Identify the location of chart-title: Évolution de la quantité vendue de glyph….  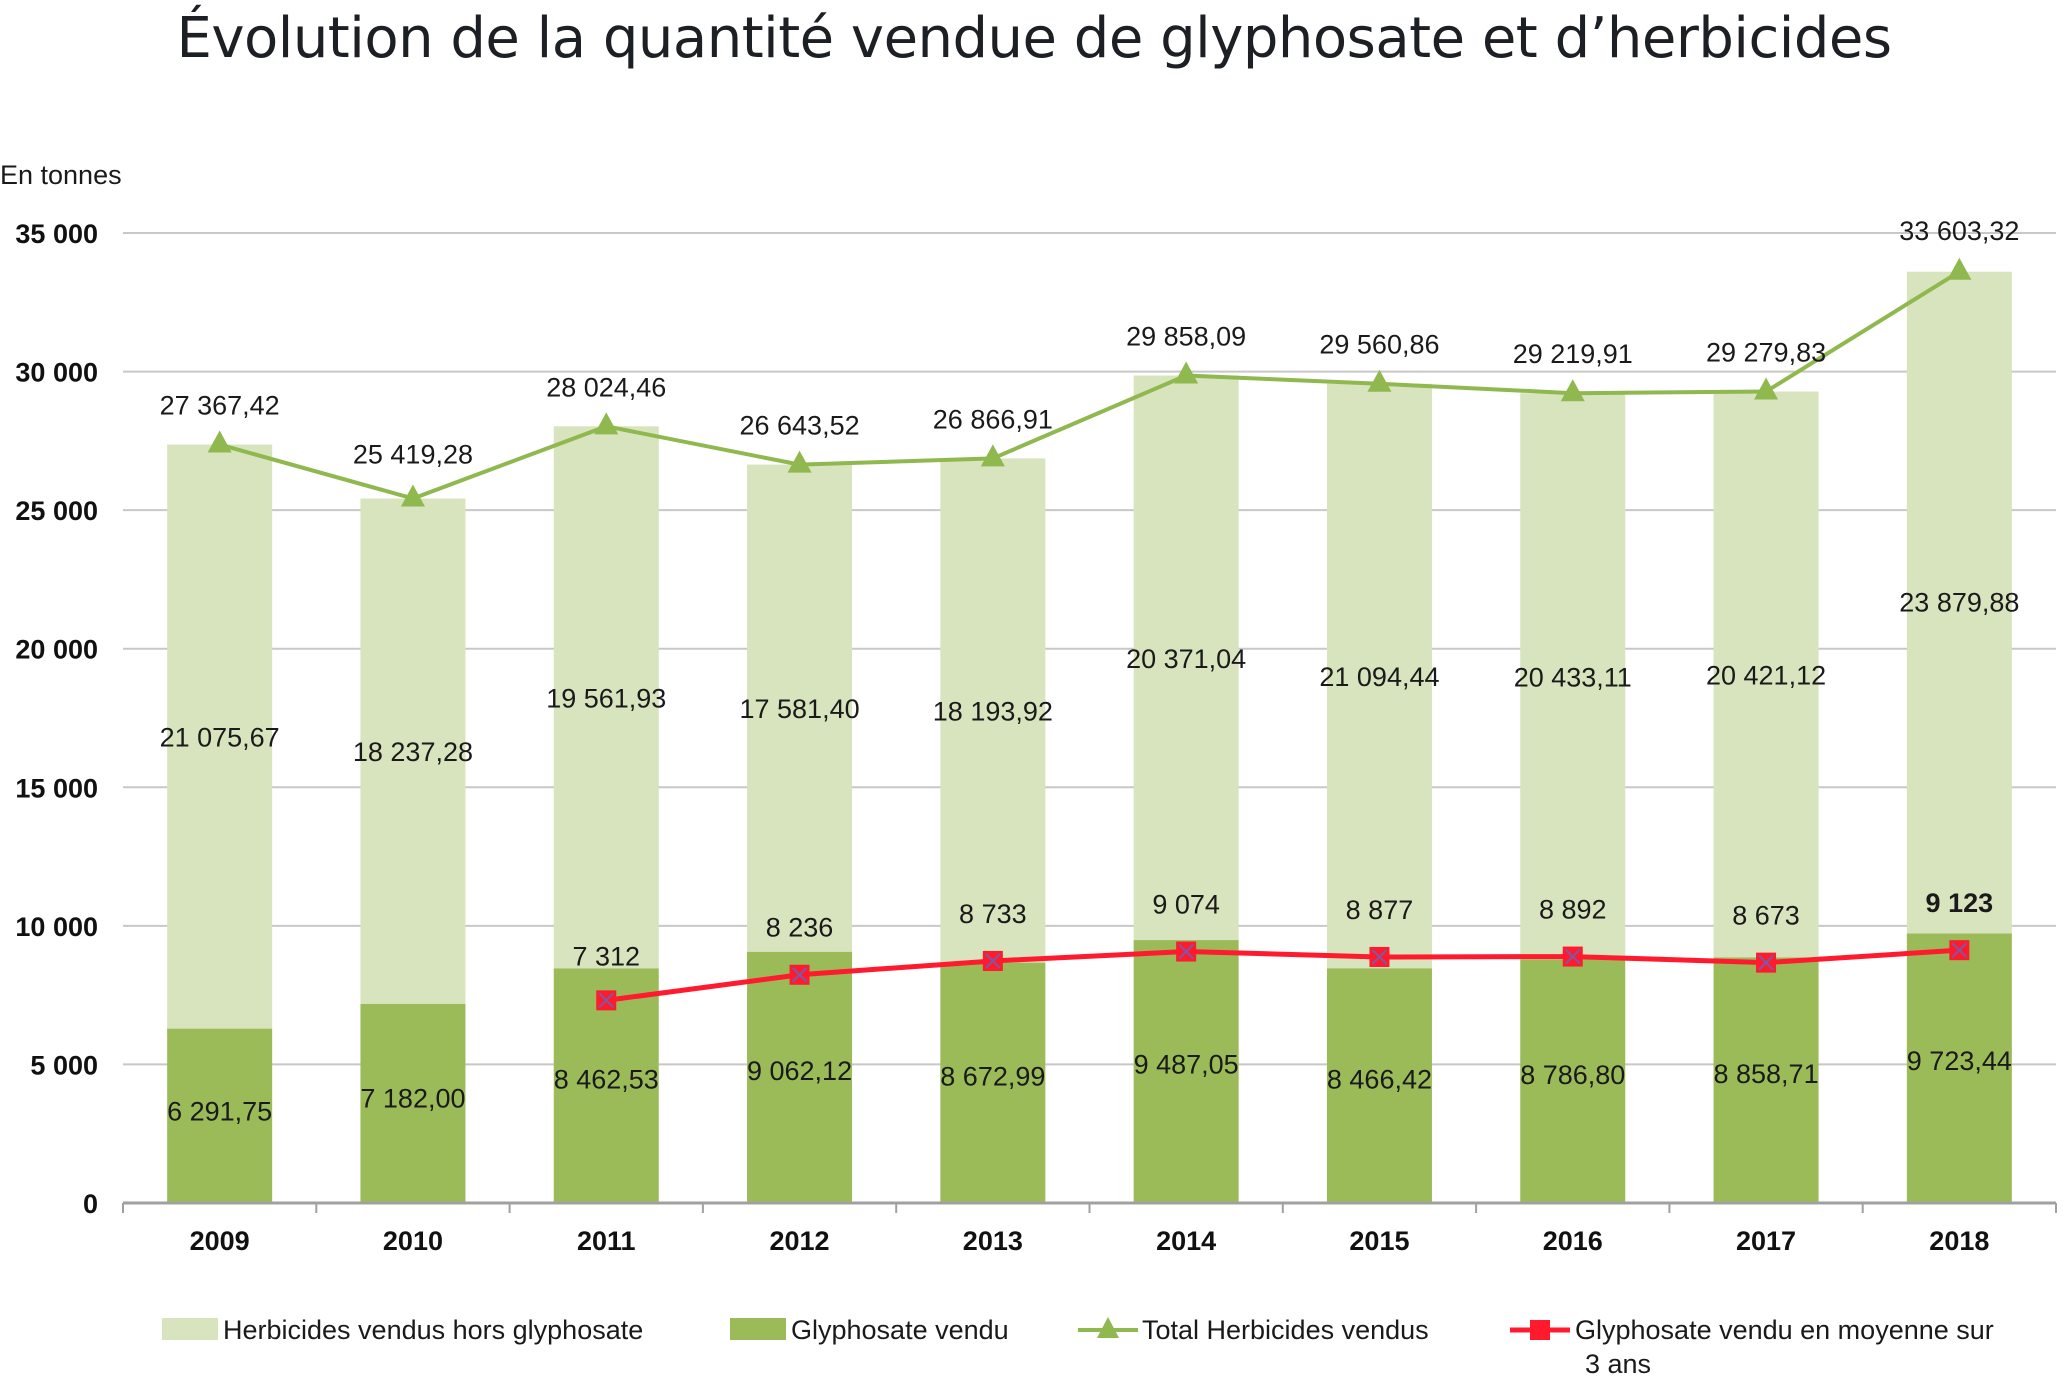
(1034, 38).